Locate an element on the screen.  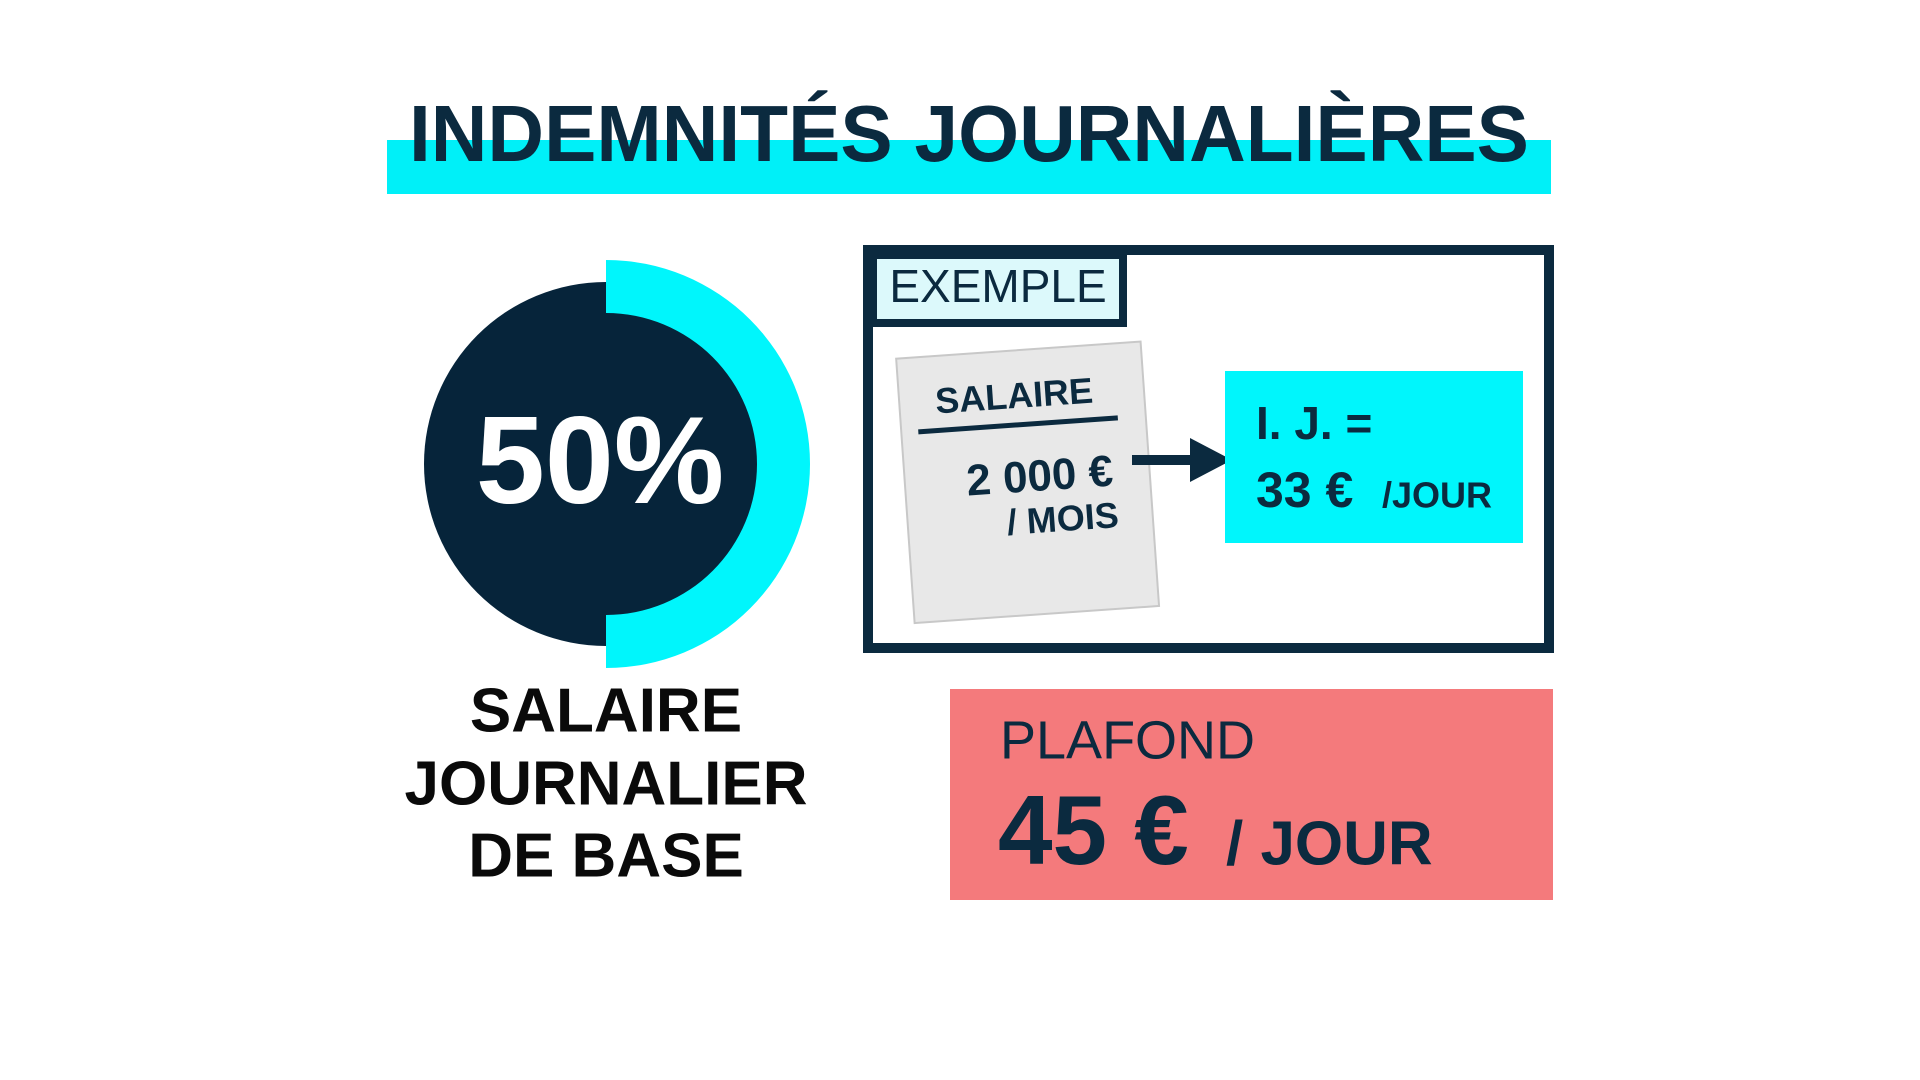
donut-base is located at coordinates (606, 464).